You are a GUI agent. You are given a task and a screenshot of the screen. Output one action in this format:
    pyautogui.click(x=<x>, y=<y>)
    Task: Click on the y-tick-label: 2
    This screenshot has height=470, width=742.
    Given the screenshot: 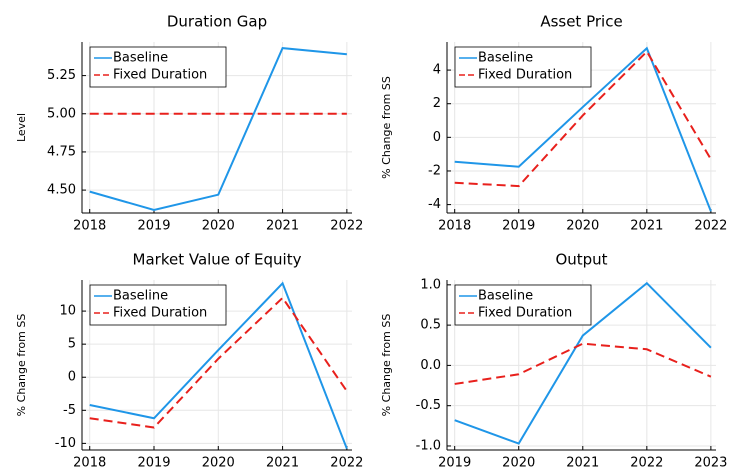 What is the action you would take?
    pyautogui.click(x=437, y=103)
    